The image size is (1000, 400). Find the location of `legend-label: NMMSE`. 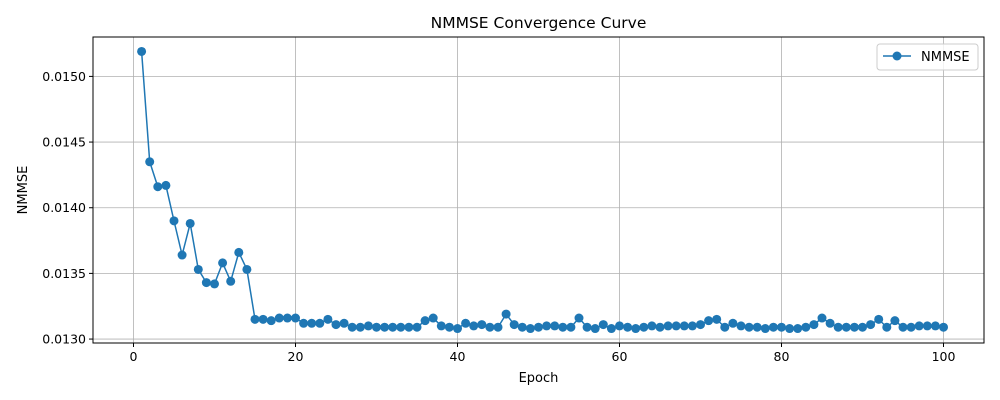

legend-label: NMMSE is located at coordinates (945, 57).